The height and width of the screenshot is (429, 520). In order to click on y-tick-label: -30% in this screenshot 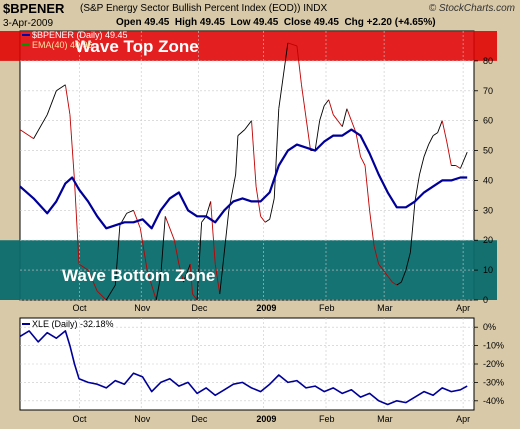, I will do `click(493, 382)`.